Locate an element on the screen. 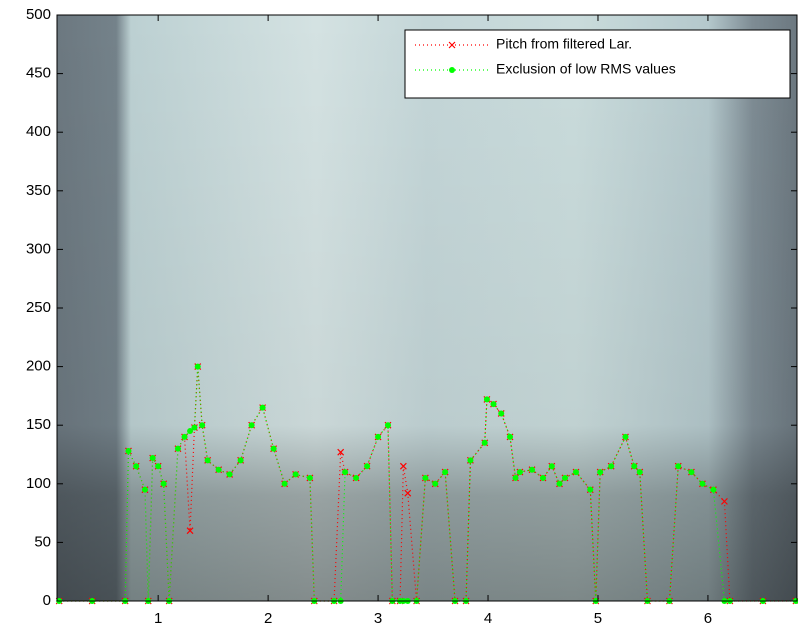 The width and height of the screenshot is (798, 634). legend is located at coordinates (597, 64).